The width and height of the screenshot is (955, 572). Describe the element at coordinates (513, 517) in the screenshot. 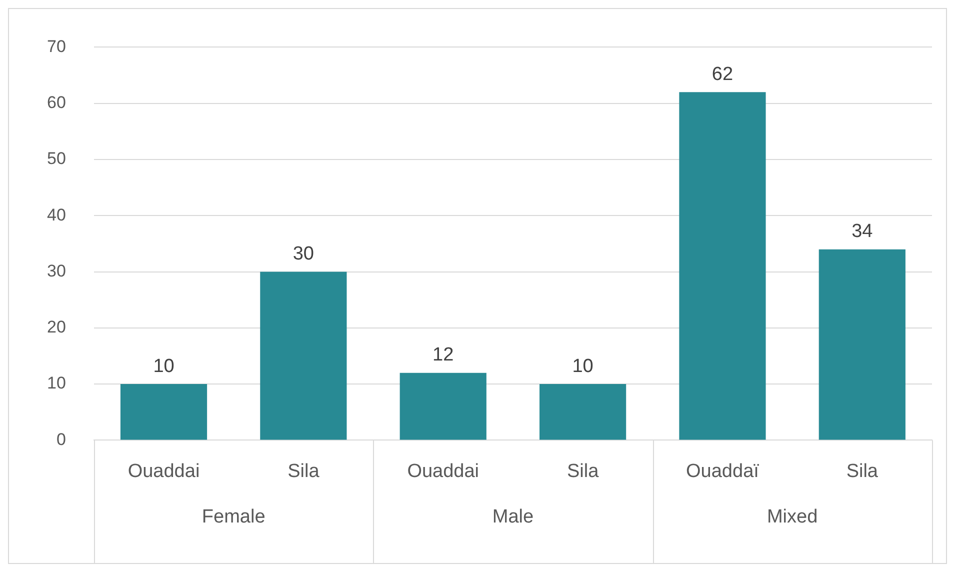

I see `text: Male` at that location.